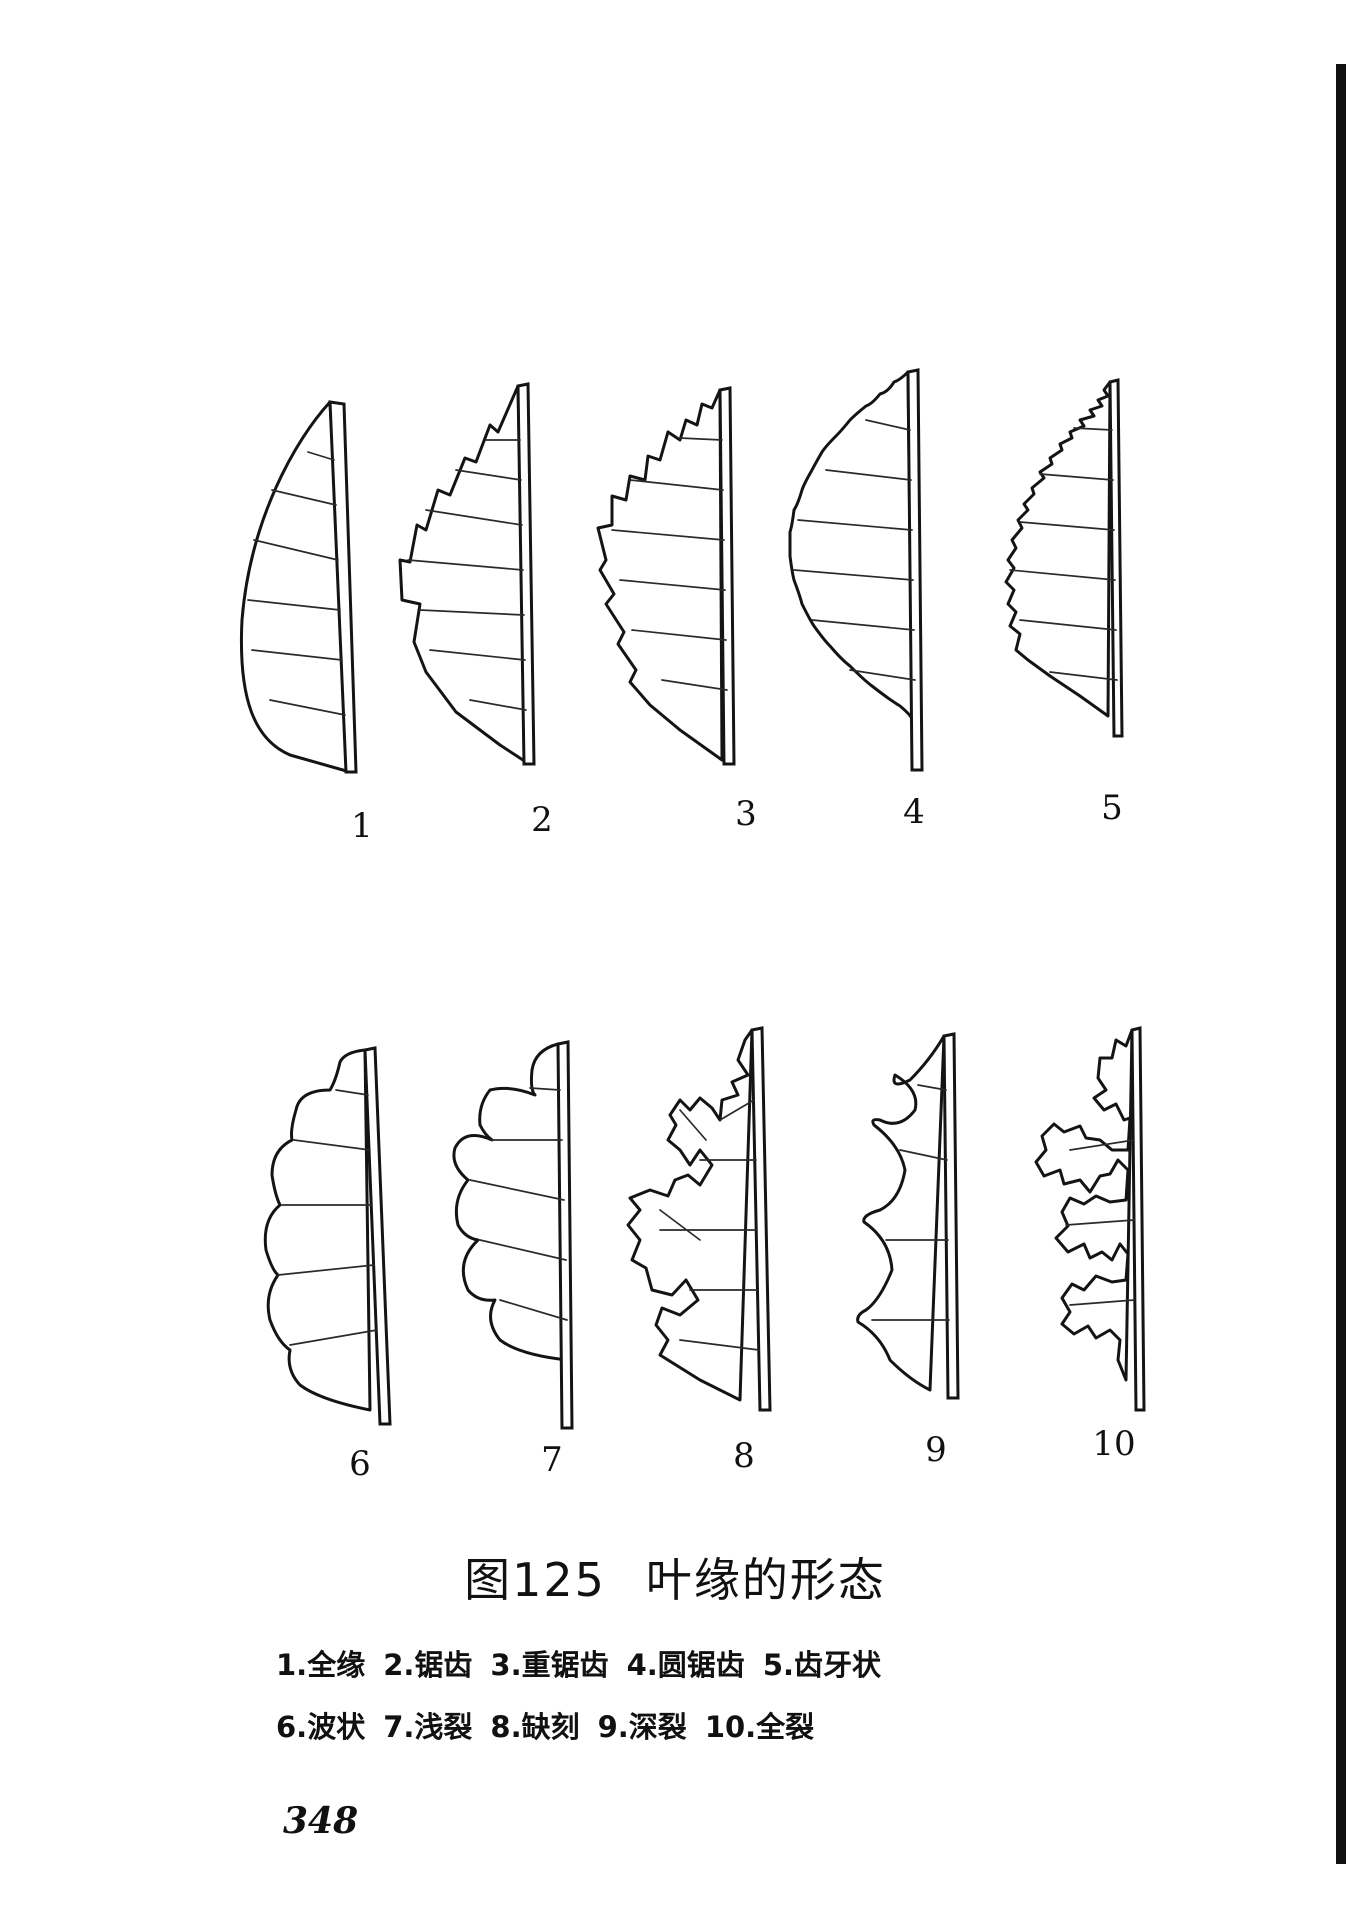  Describe the element at coordinates (642, 1727) in the screenshot. I see `legend-item: 9.深裂` at that location.